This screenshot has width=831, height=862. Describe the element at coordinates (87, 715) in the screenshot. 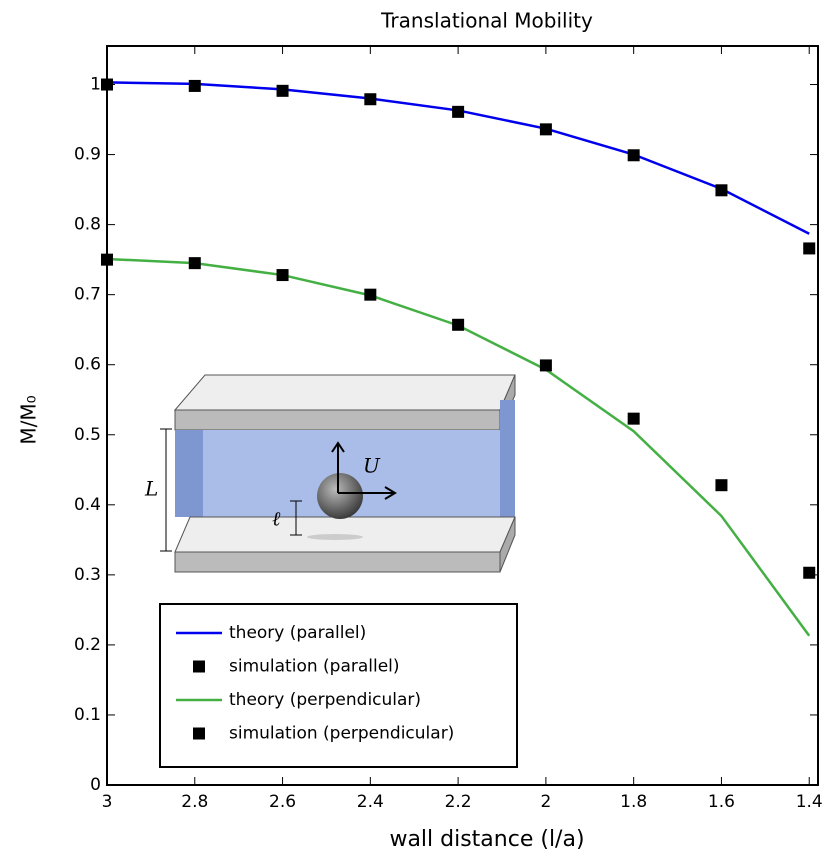

I see `y-tick-label: 0.1` at that location.